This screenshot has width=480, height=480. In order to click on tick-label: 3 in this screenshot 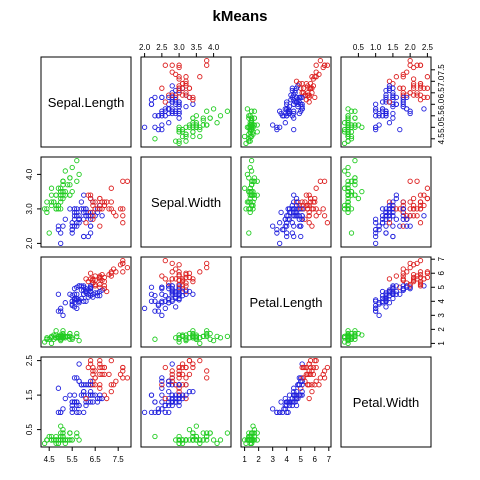, I will do `click(272, 459)`.